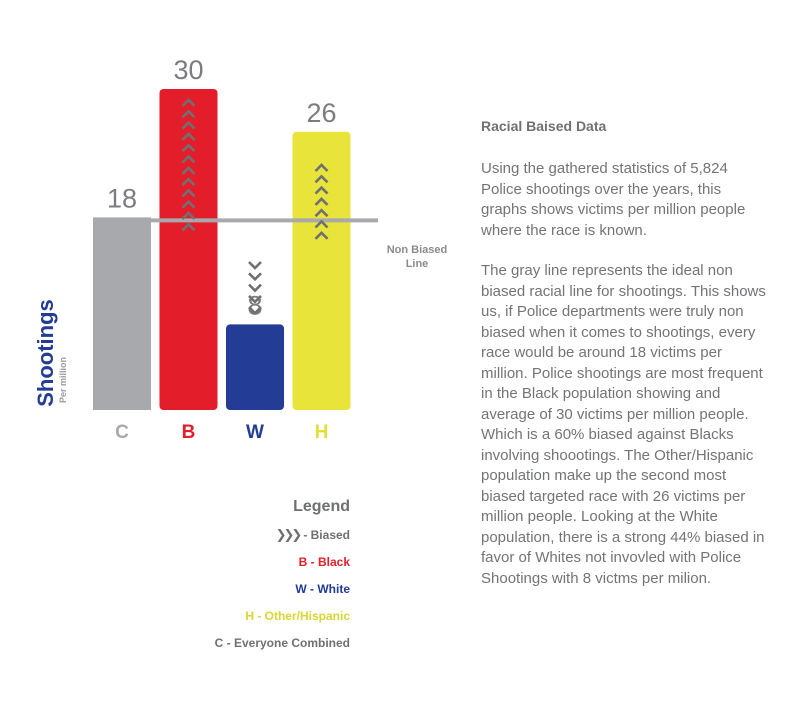  I want to click on legend-item-biased: ❯❯❯ - Biased, so click(282, 541).